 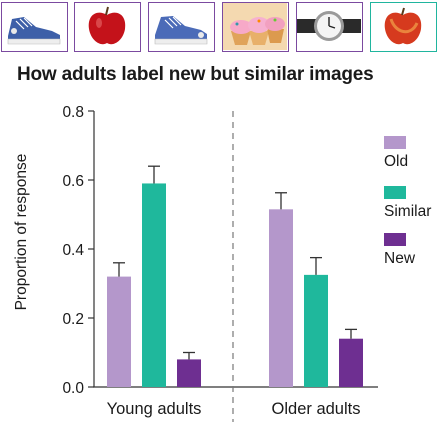 What do you see at coordinates (73, 250) in the screenshot?
I see `y-tick-label: 0.4` at bounding box center [73, 250].